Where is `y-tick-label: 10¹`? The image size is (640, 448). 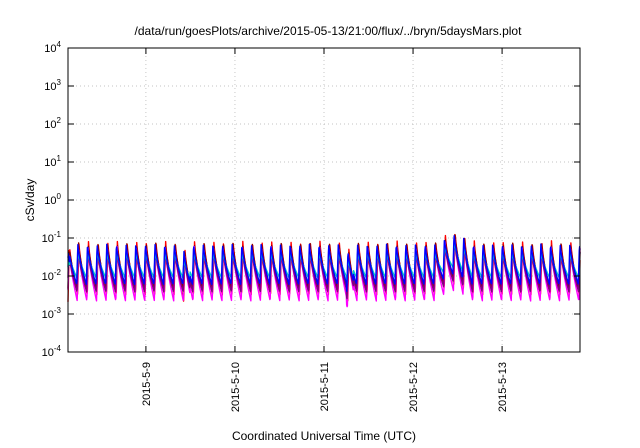 y-tick-label: 10¹ is located at coordinates (52, 161).